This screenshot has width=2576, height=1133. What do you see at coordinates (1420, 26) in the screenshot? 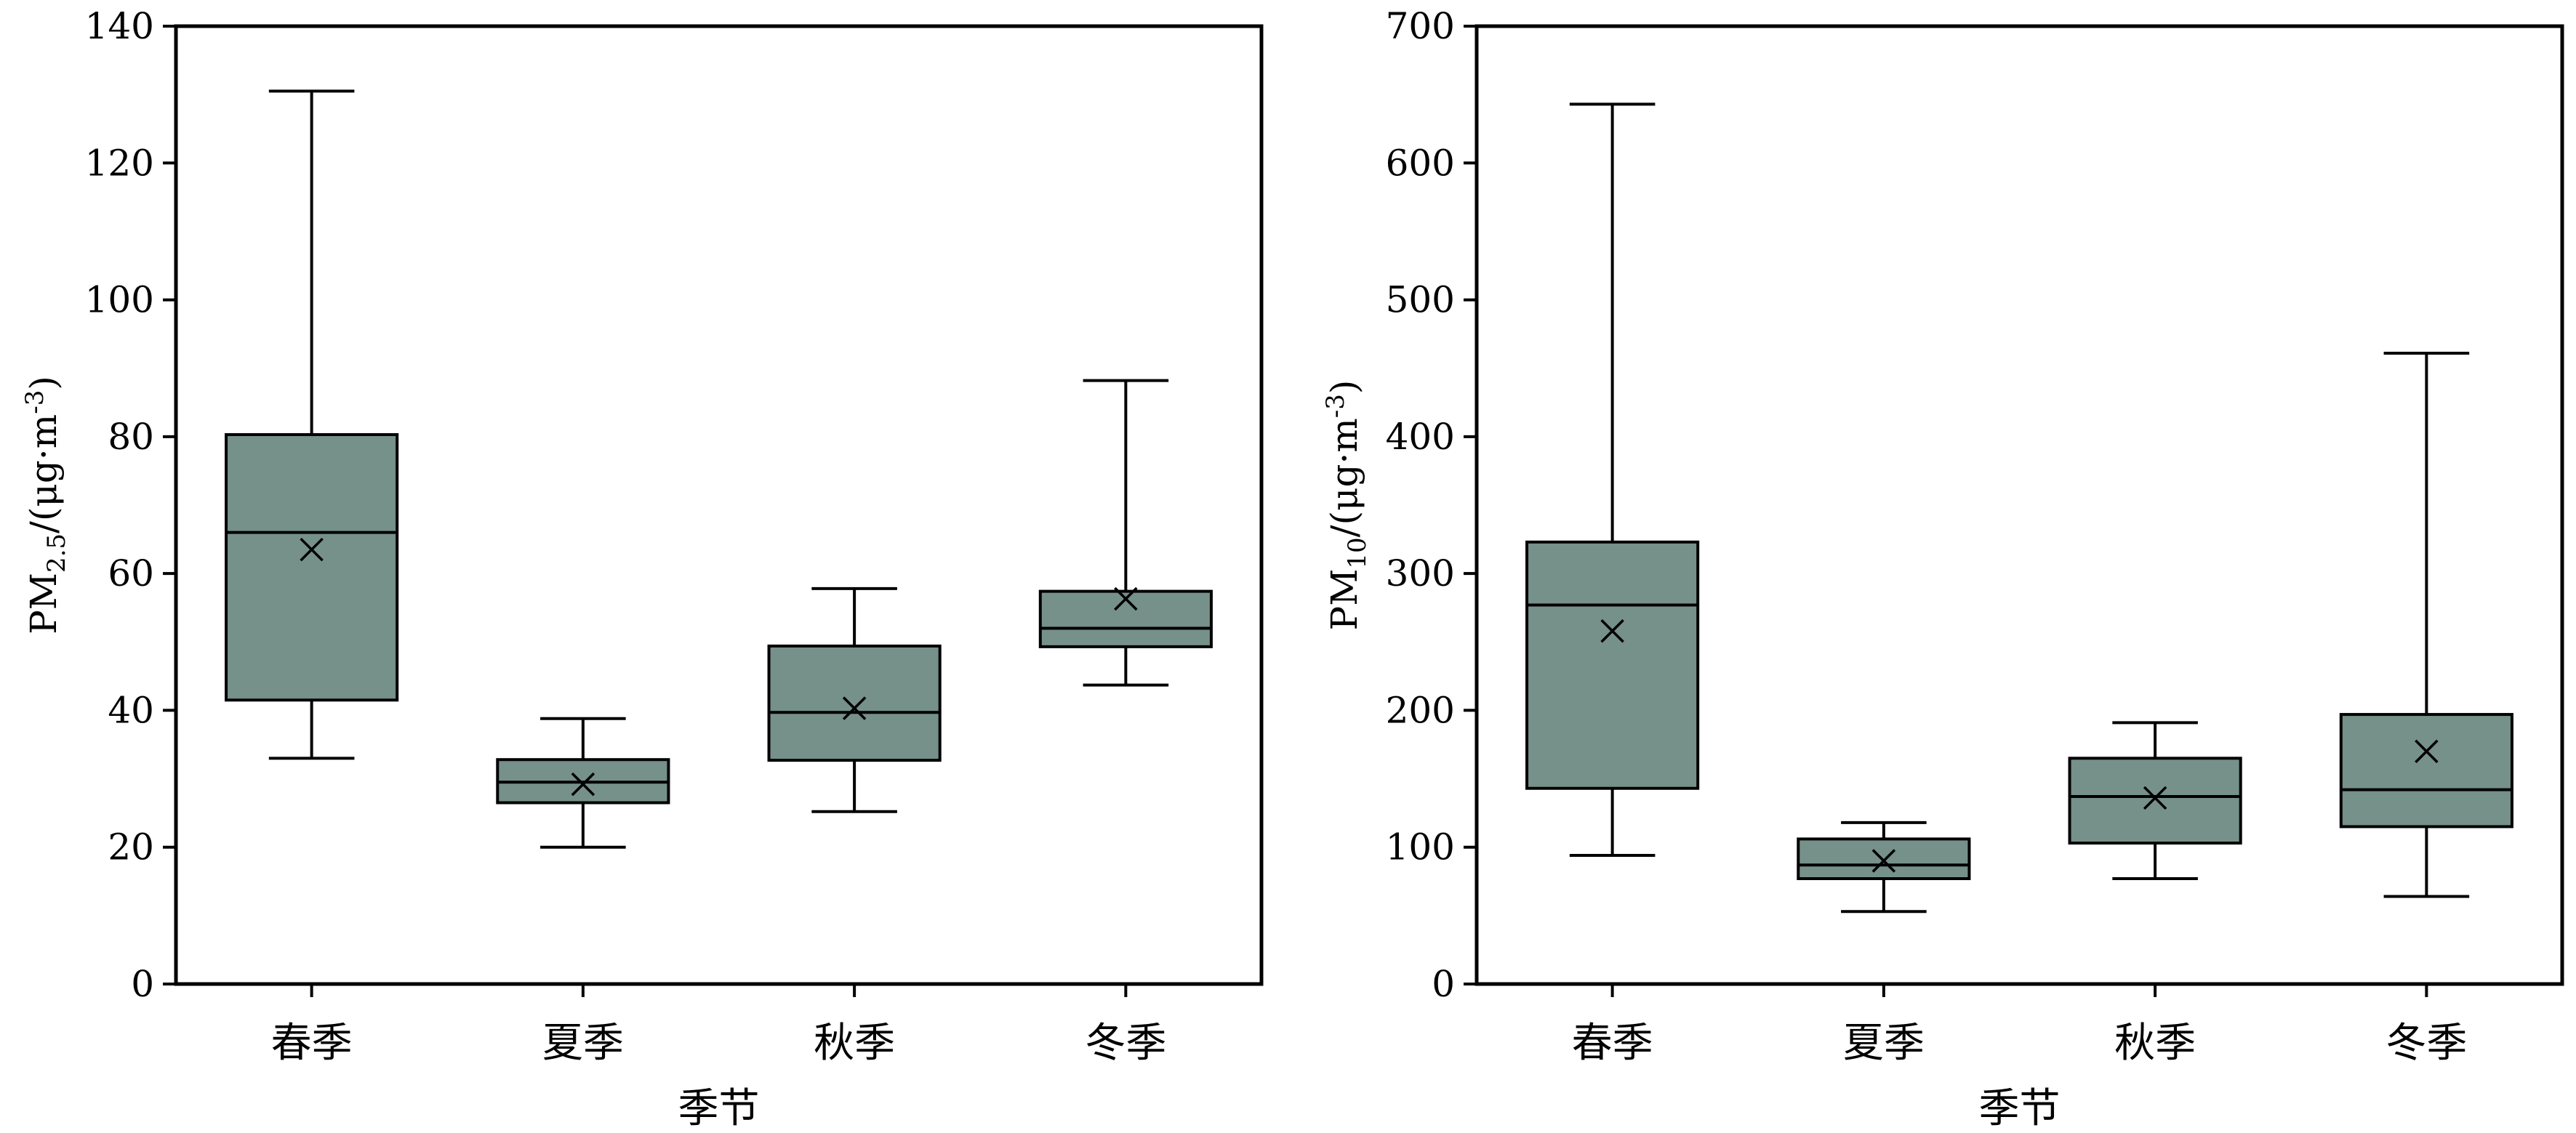
I see `y-tick-label: 700` at bounding box center [1420, 26].